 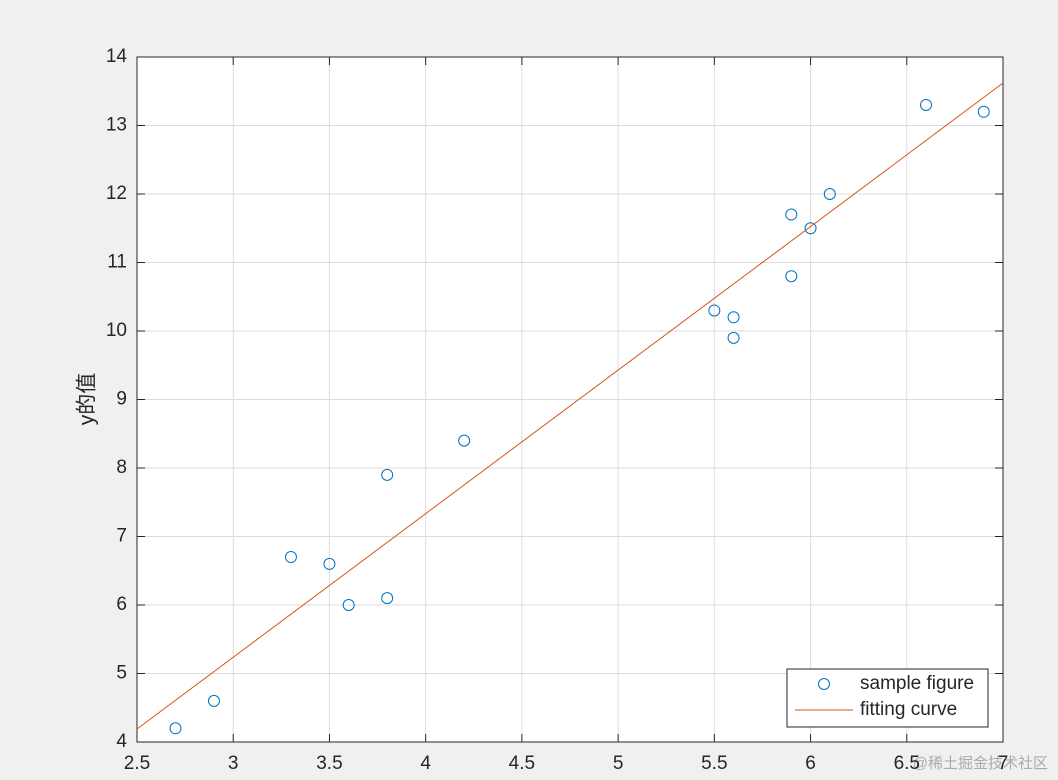 What do you see at coordinates (522, 763) in the screenshot?
I see `x-tick-label: 4.5` at bounding box center [522, 763].